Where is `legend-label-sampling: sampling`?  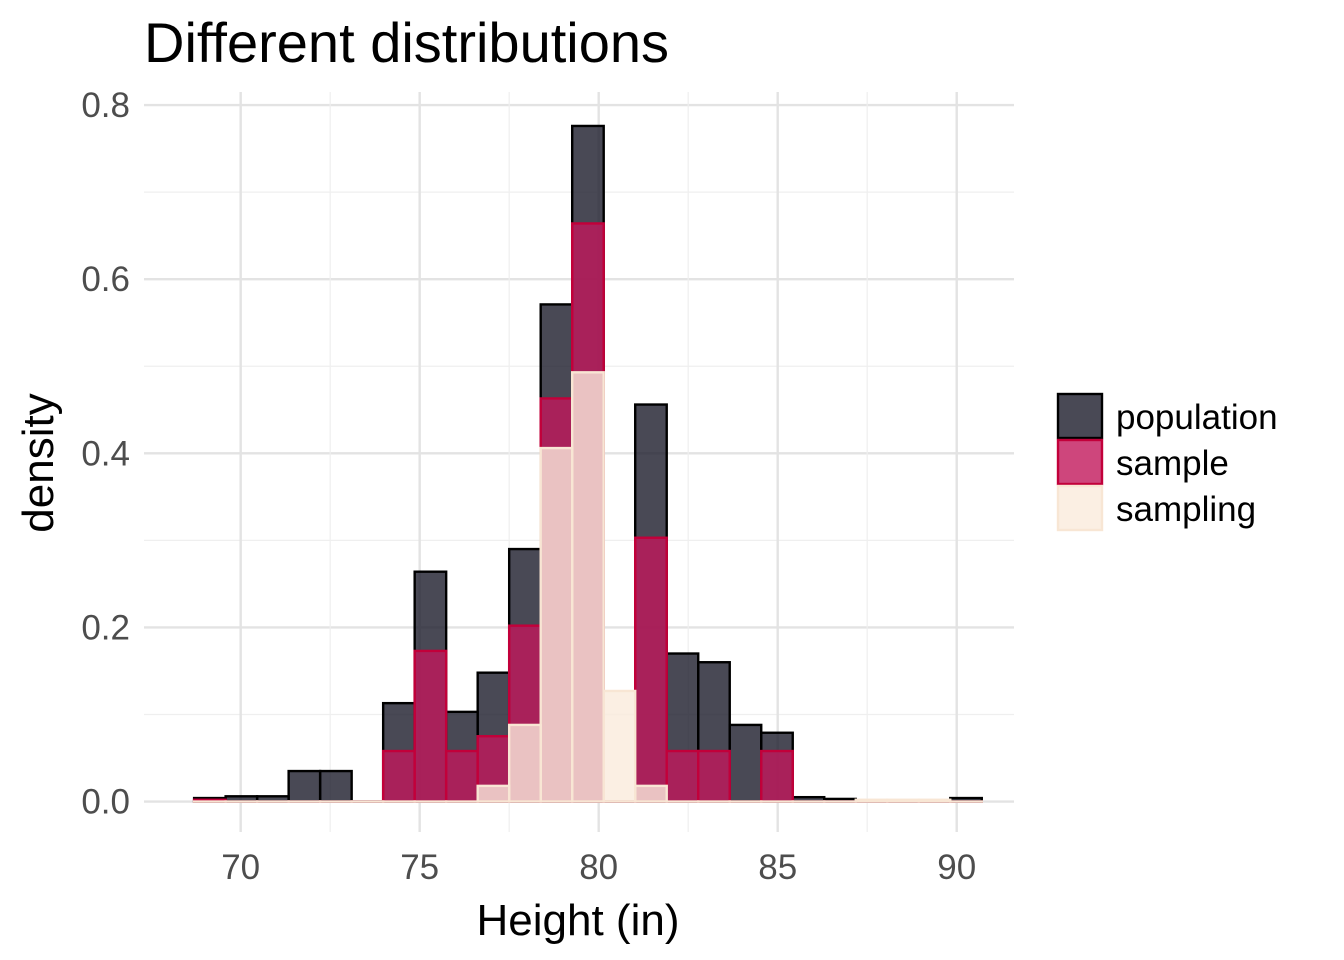 legend-label-sampling: sampling is located at coordinates (1186, 509).